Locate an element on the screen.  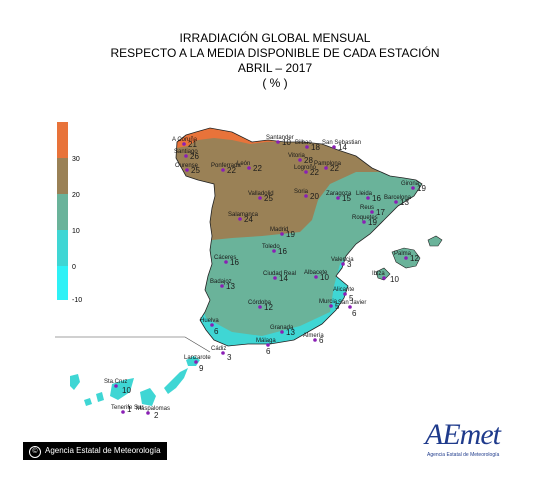
station-name: Lanzarote is located at coordinates (197, 358).